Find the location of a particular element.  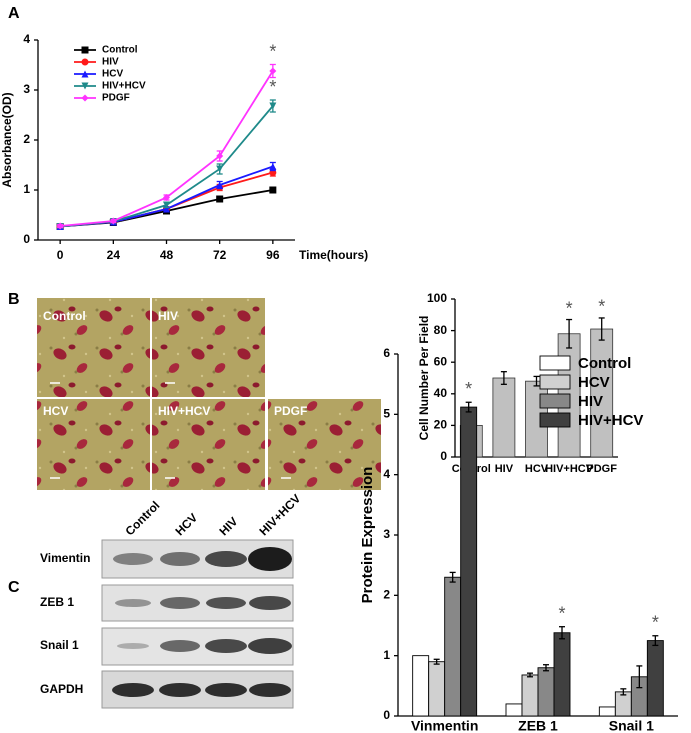

legend-label: PDGF is located at coordinates (116, 98).